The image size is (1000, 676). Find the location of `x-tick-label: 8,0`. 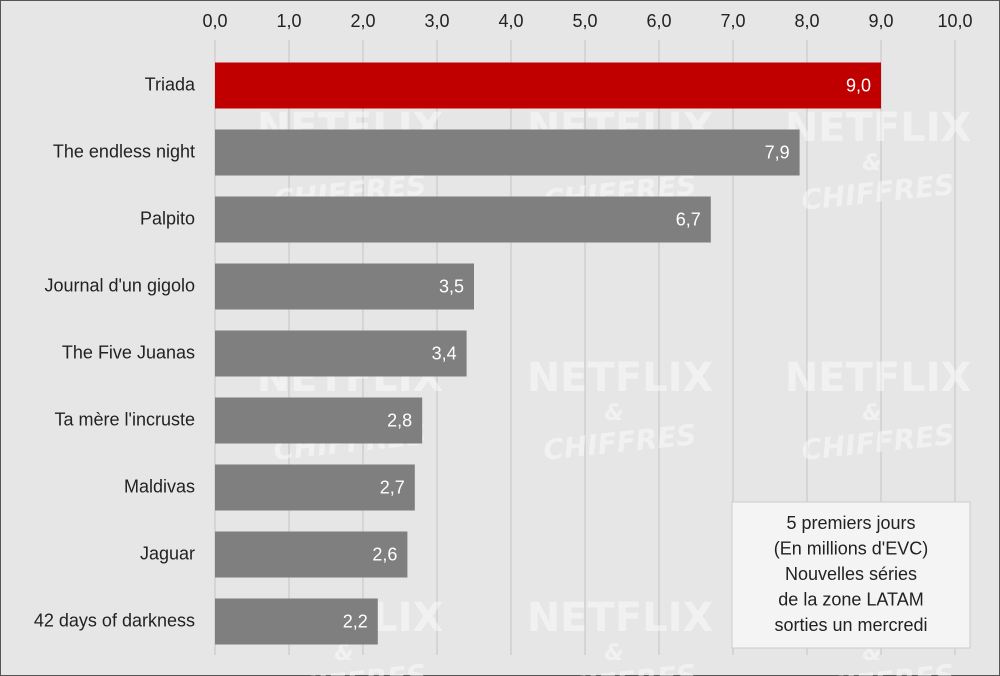

x-tick-label: 8,0 is located at coordinates (806, 21).